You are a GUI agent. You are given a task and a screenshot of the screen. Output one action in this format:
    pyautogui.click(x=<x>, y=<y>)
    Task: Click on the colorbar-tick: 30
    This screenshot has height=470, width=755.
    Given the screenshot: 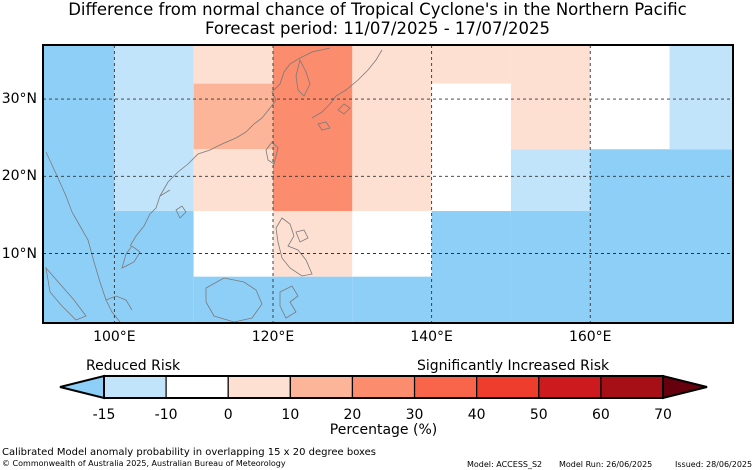 What is the action you would take?
    pyautogui.click(x=414, y=415)
    